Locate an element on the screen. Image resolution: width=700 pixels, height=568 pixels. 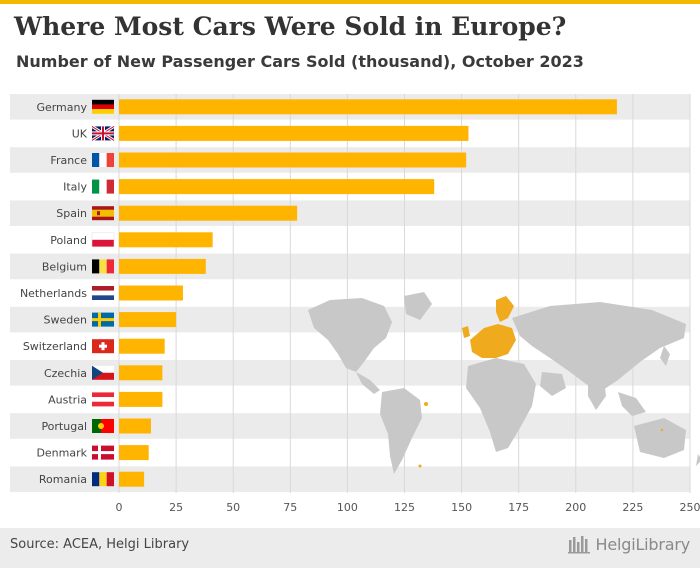
netherlands-flag is located at coordinates (103, 293).